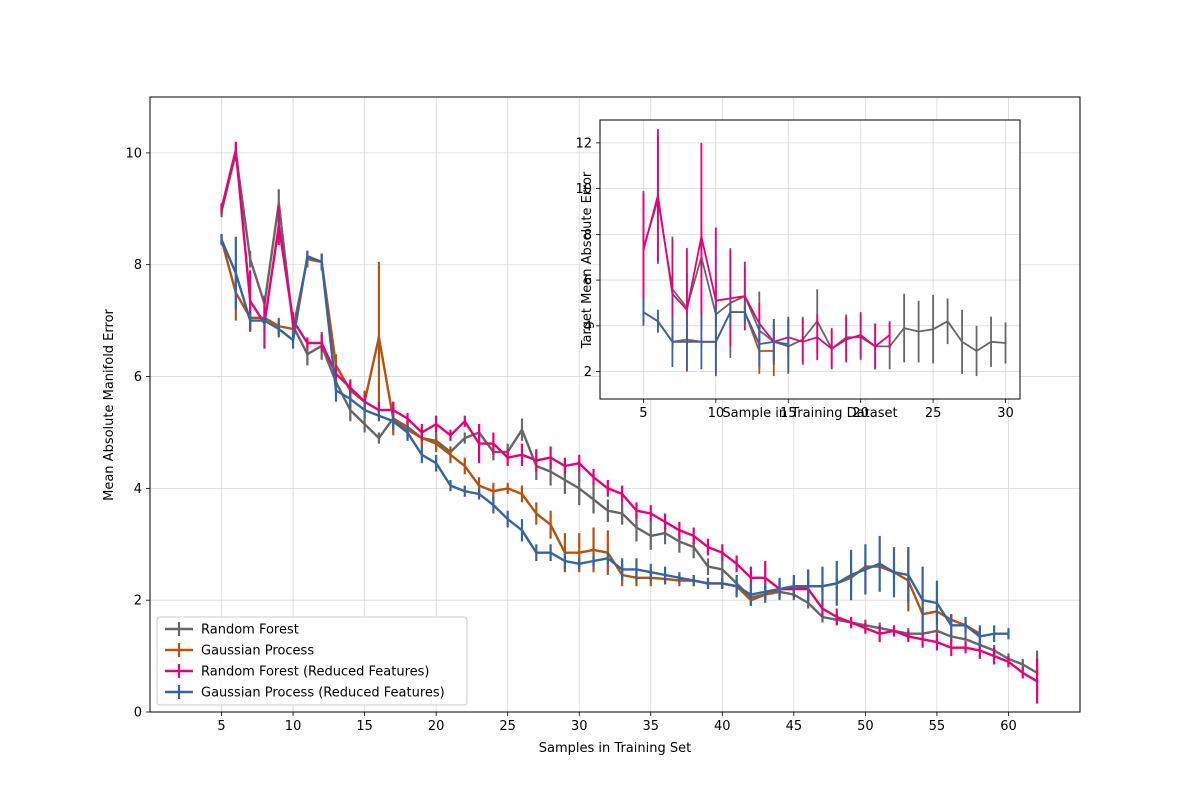 Image resolution: width=1200 pixels, height=804 pixels. I want to click on inset-x-axis-label: Sample in Training Dataset, so click(809, 413).